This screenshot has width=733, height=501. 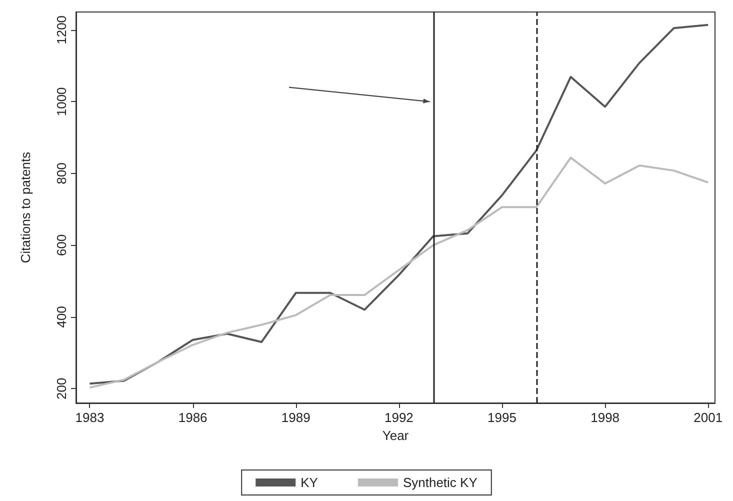 What do you see at coordinates (61, 29) in the screenshot?
I see `y-tick-label: 1200` at bounding box center [61, 29].